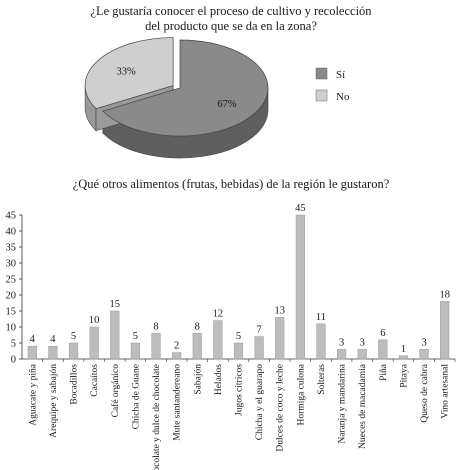 The image size is (462, 470). I want to click on x-category-label: Helados, so click(219, 379).